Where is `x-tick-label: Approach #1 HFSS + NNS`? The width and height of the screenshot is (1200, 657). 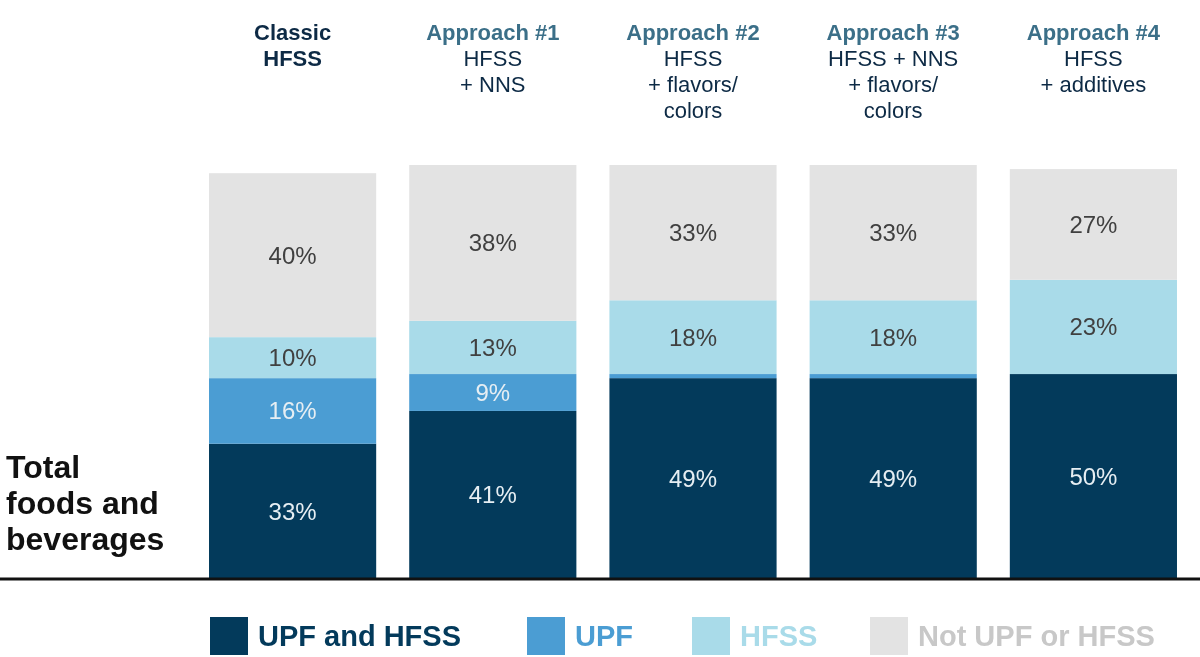 x-tick-label: Approach #1 HFSS + NNS is located at coordinates (493, 58).